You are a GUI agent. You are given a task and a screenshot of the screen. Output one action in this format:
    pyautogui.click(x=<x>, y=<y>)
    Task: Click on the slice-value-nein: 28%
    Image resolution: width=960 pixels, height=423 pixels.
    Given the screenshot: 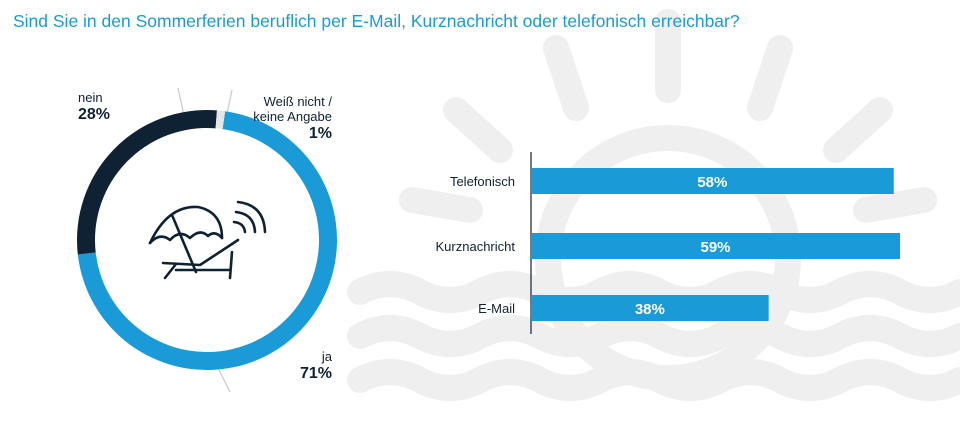 What is the action you would take?
    pyautogui.click(x=94, y=114)
    